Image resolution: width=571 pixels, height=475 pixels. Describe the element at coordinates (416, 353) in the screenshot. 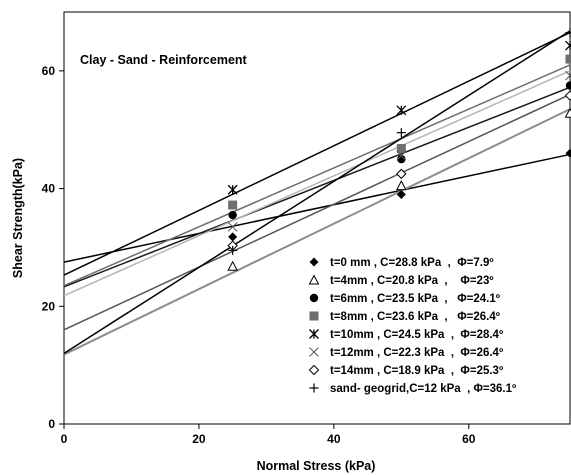

I see `legend-label-5: t=12mm , C=22.3 kPa , Φ=26.4º` at that location.